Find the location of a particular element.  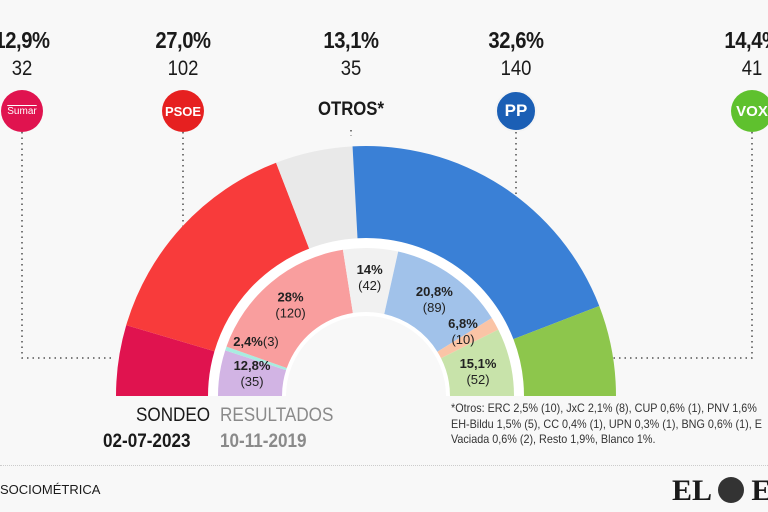

inner-label-1: 2,4%(3) is located at coordinates (256, 341).